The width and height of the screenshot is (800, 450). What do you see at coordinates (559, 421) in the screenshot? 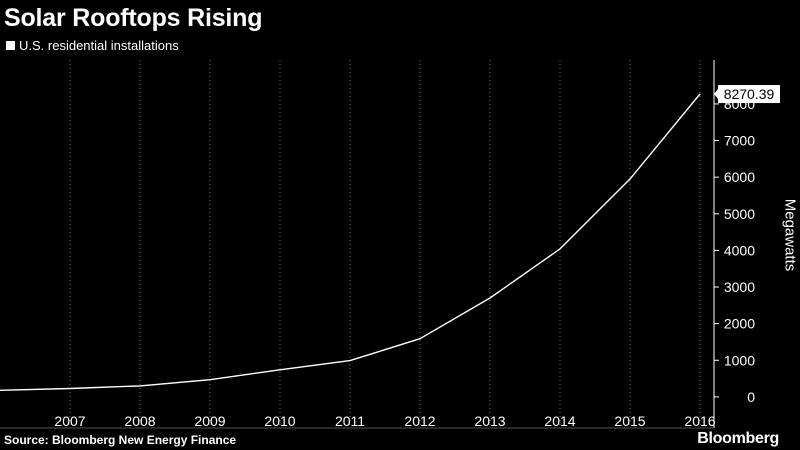
I see `x-tick-label: 2014` at bounding box center [559, 421].